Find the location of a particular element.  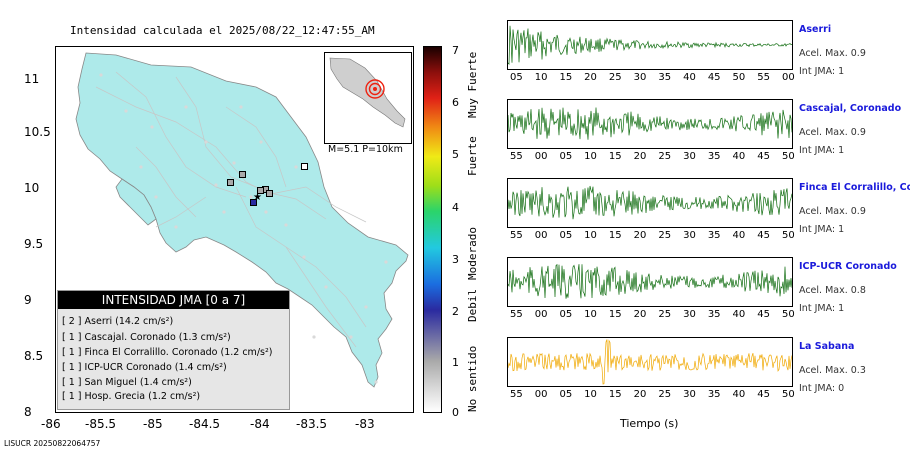

colorbar-tick: 6 is located at coordinates (455, 102).